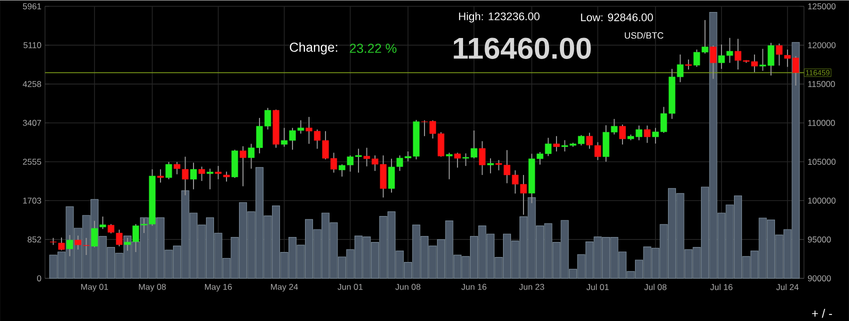  What do you see at coordinates (407, 287) in the screenshot?
I see `x-tick-label: Jun 08` at bounding box center [407, 287].